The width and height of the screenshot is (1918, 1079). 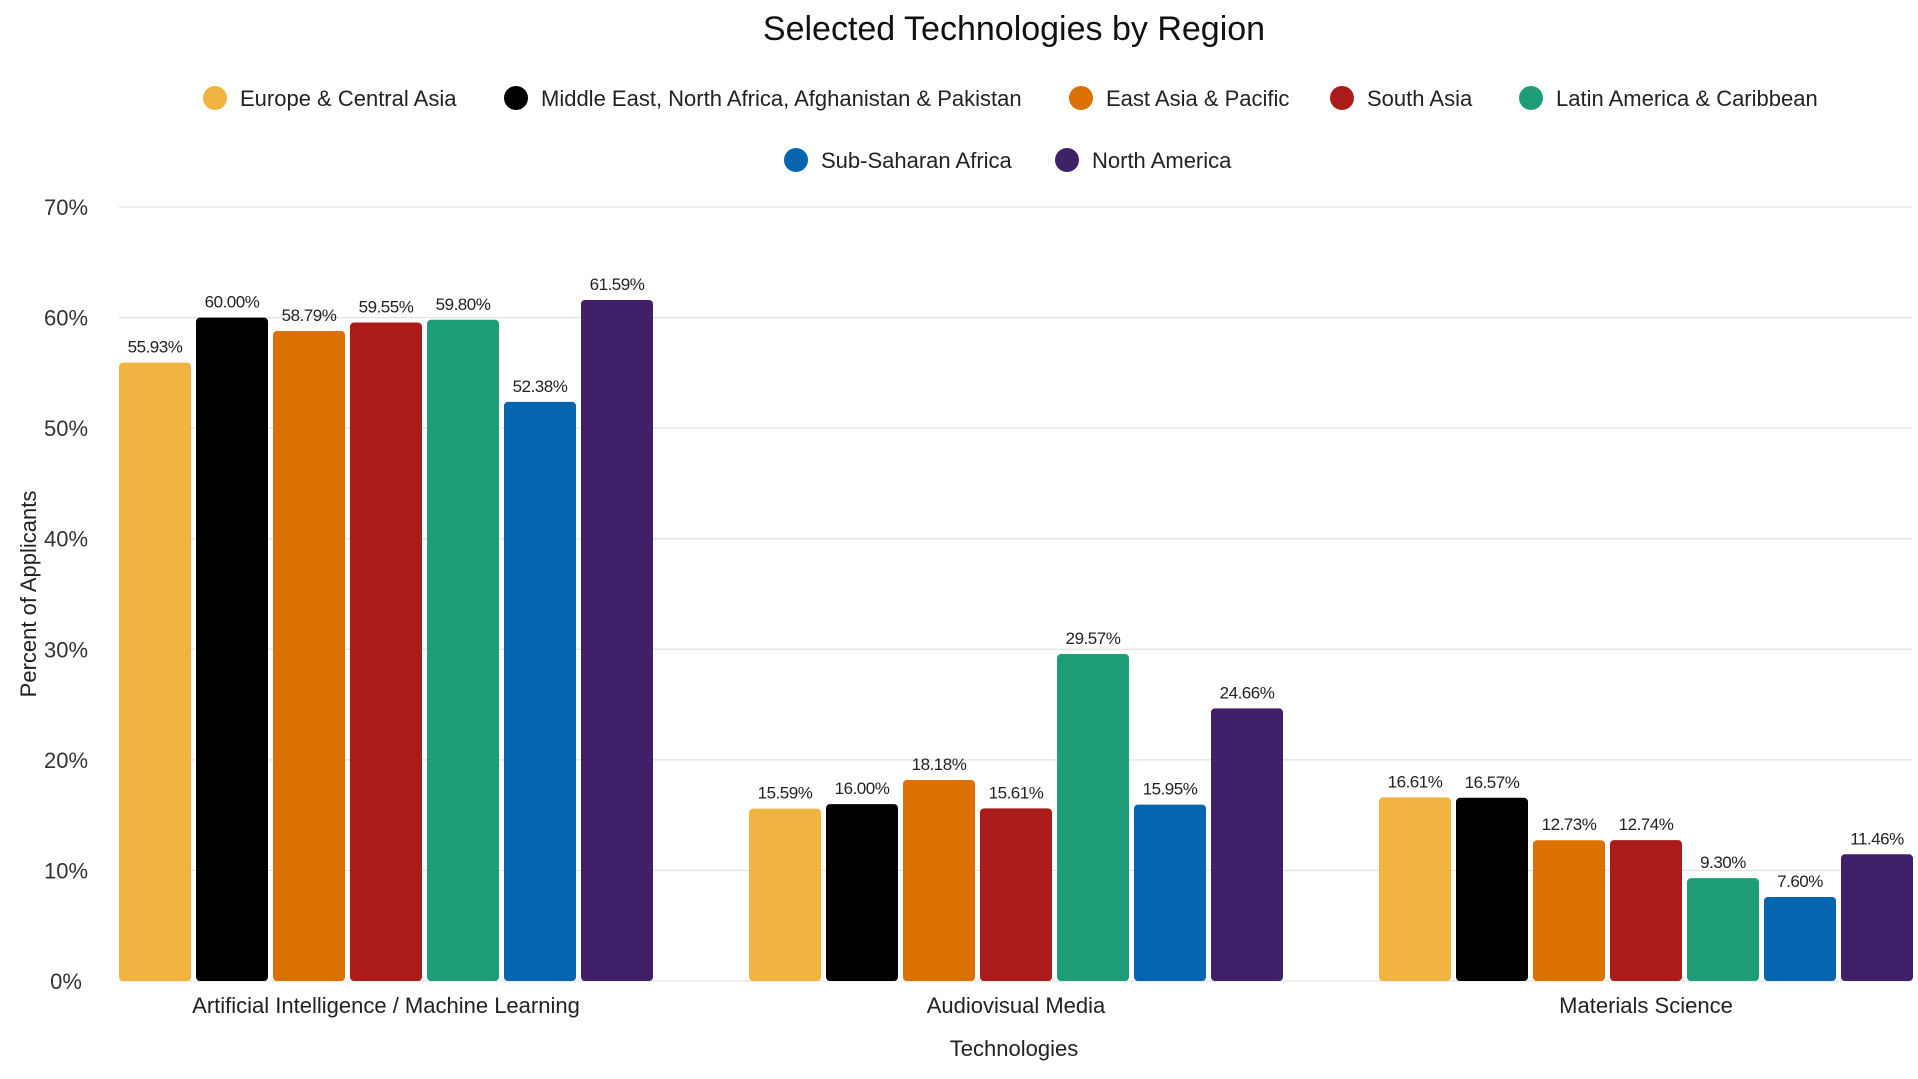 What do you see at coordinates (1197, 98) in the screenshot?
I see `legend-label: East Asia & Pacific` at bounding box center [1197, 98].